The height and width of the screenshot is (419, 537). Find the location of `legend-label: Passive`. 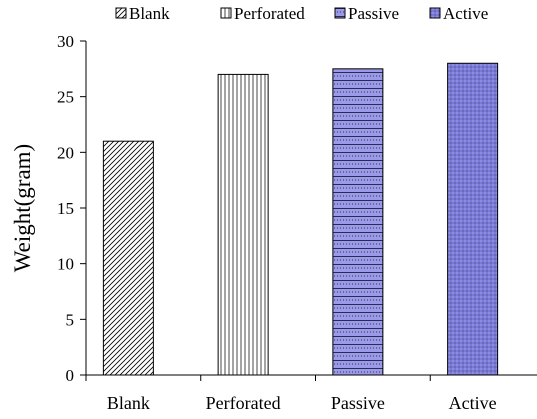

legend-label: Passive is located at coordinates (373, 13).